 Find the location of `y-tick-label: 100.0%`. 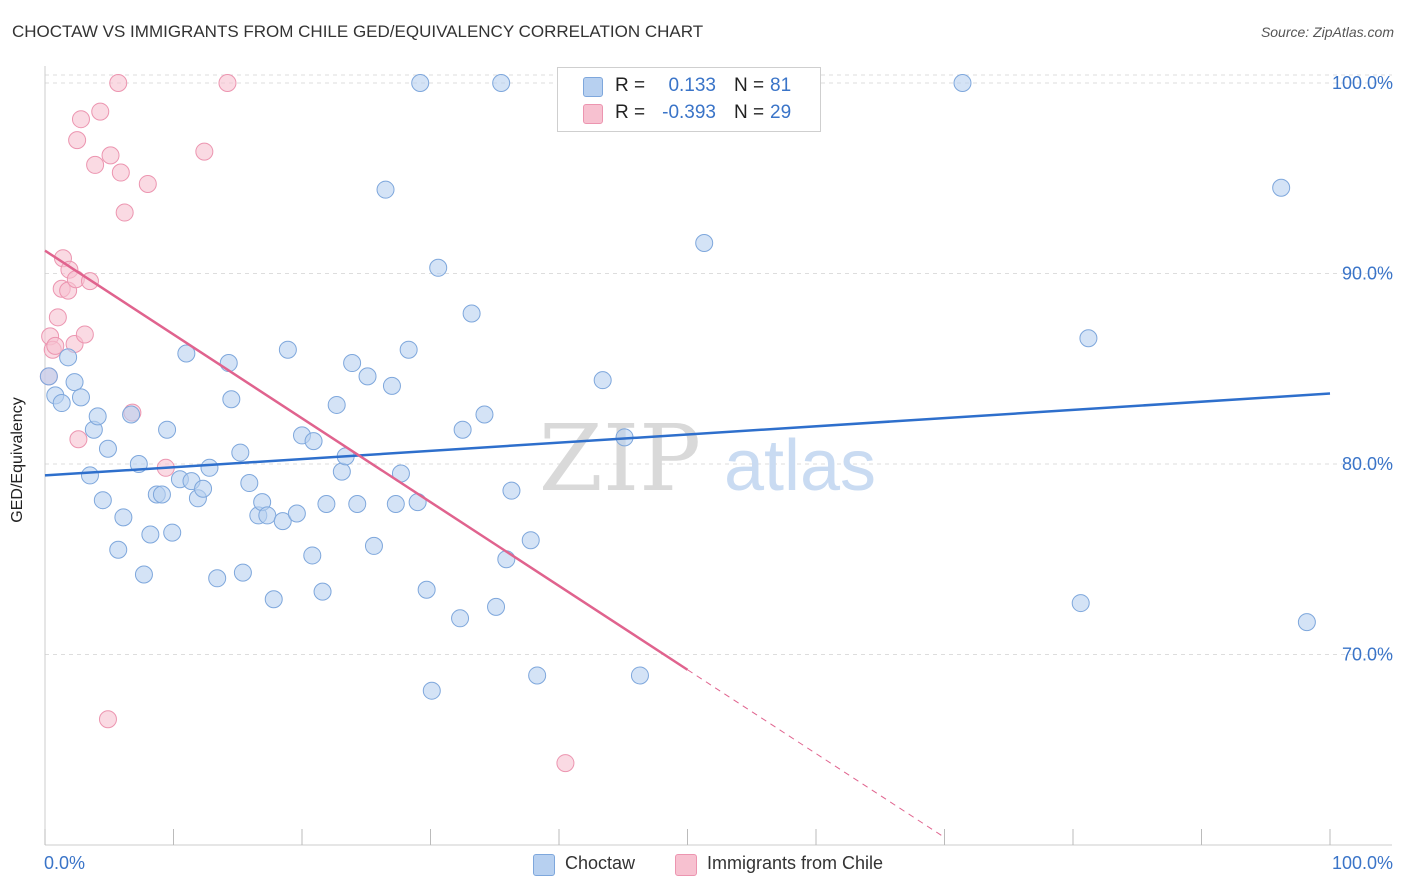

y-tick-label: 100.0% is located at coordinates (1362, 83).